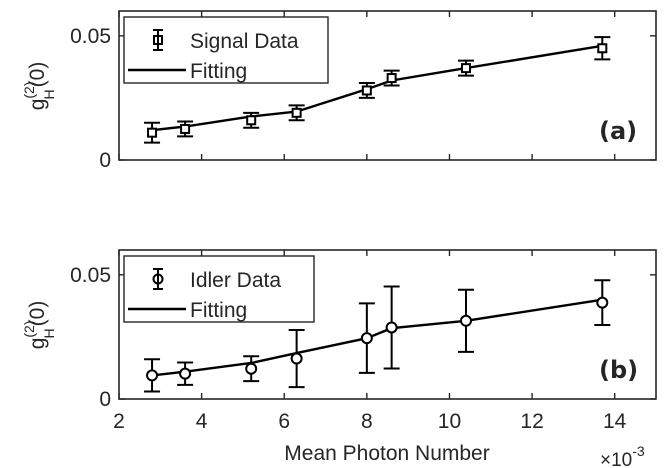  I want to click on y-axis-label-base-a: g, so click(37, 105).